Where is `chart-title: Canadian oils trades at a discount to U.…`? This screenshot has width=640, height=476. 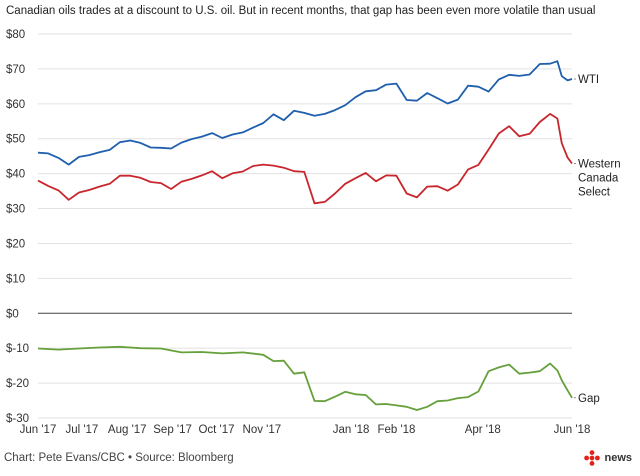 chart-title: Canadian oils trades at a discount to U.… is located at coordinates (301, 11).